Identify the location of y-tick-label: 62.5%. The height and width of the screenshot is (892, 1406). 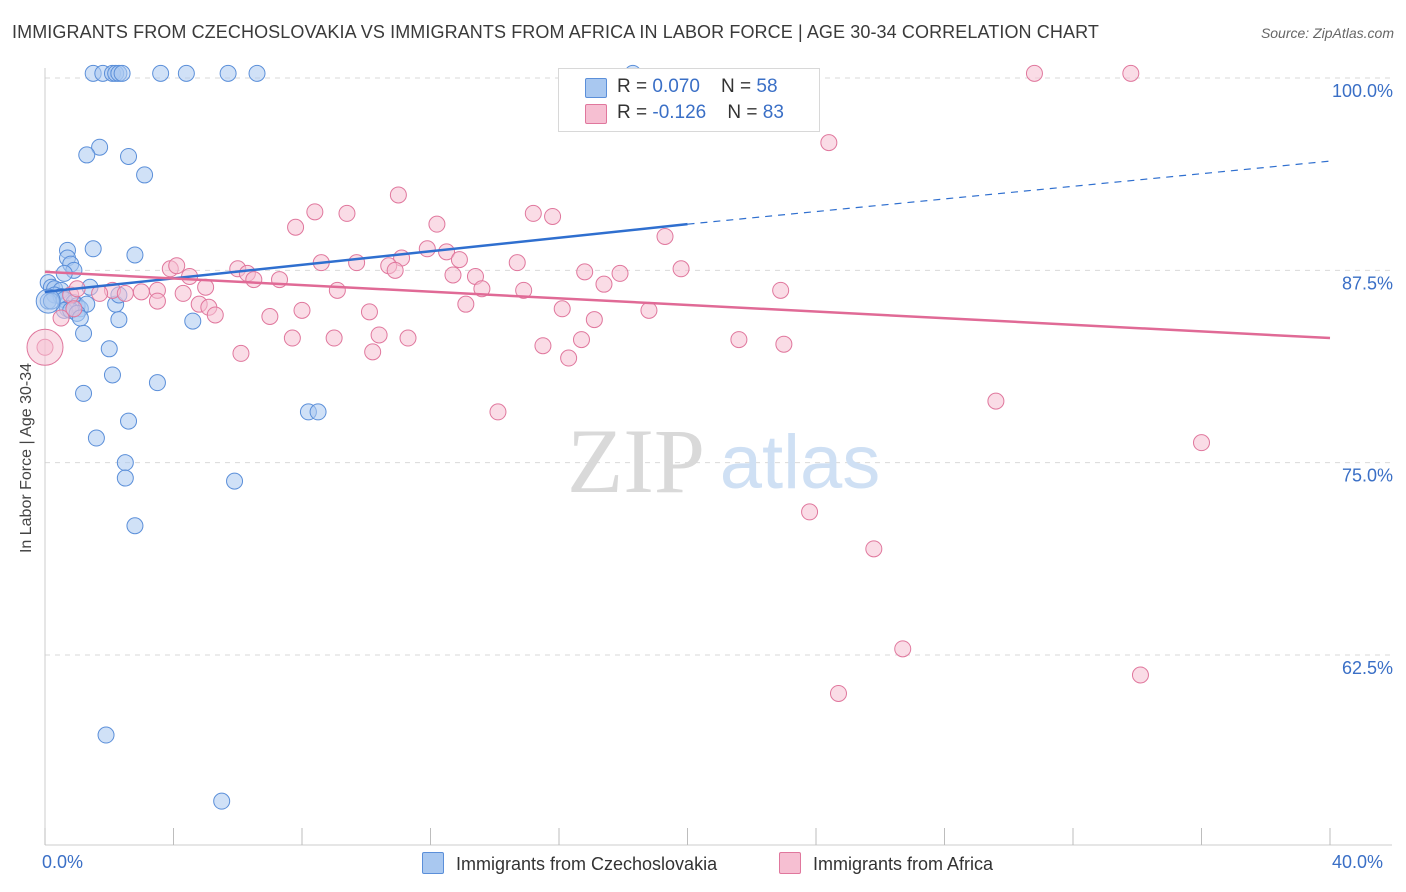
(1367, 668).